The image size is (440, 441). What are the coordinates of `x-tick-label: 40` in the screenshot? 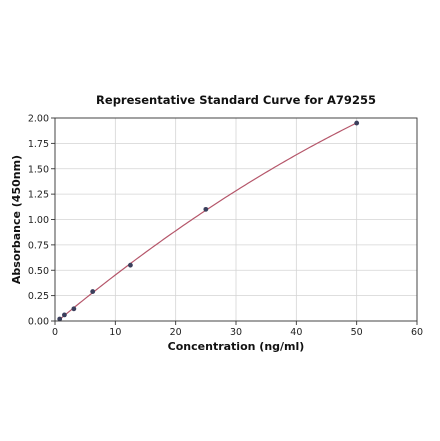 It's located at (296, 332).